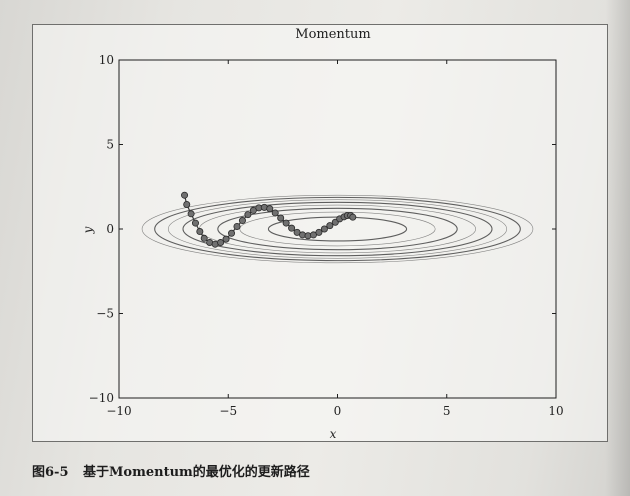 Image resolution: width=630 pixels, height=496 pixels. What do you see at coordinates (555, 411) in the screenshot?
I see `x-tick-label: 10` at bounding box center [555, 411].